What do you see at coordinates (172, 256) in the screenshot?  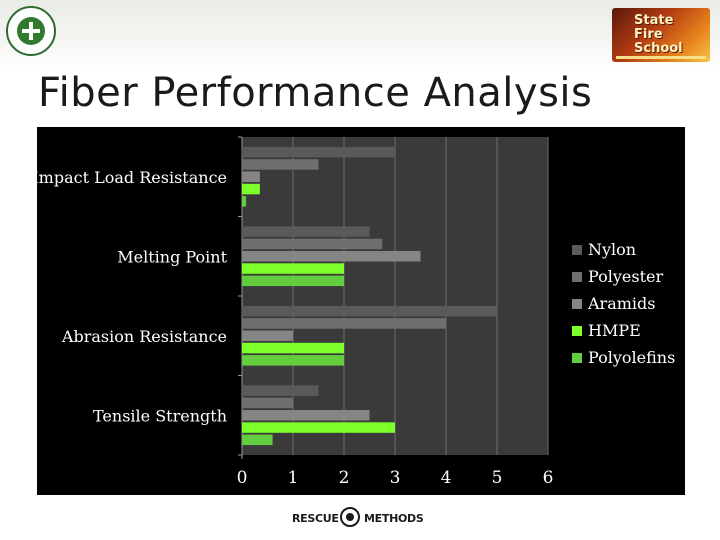 I see `category-label: Melting Point` at bounding box center [172, 256].